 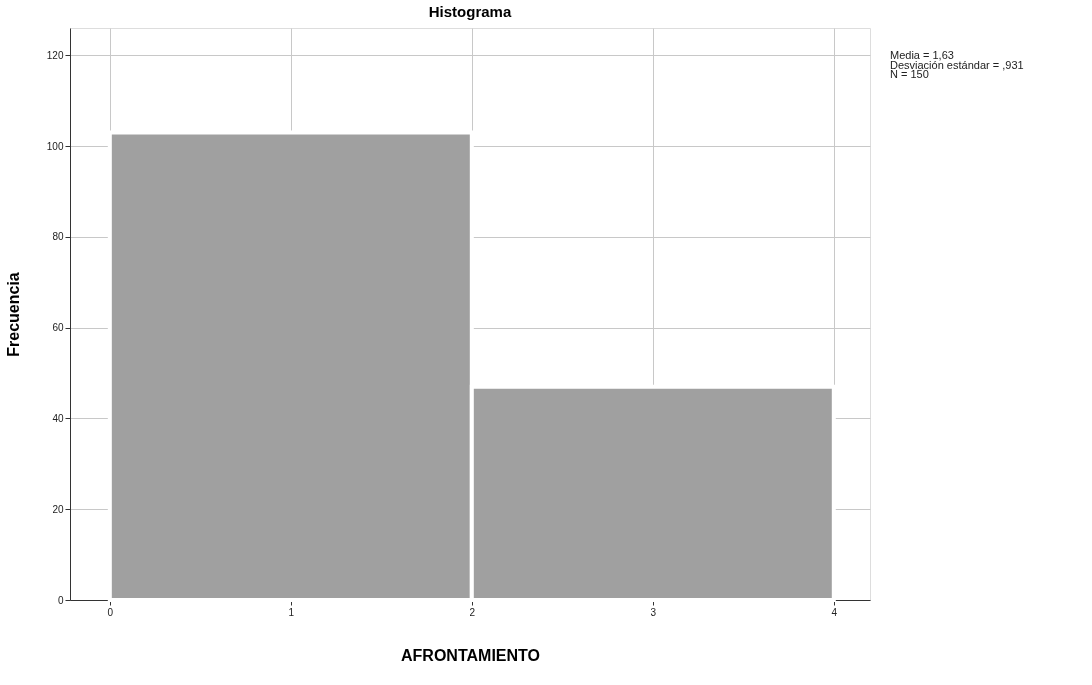 What do you see at coordinates (653, 612) in the screenshot?
I see `x-tick-label: 3` at bounding box center [653, 612].